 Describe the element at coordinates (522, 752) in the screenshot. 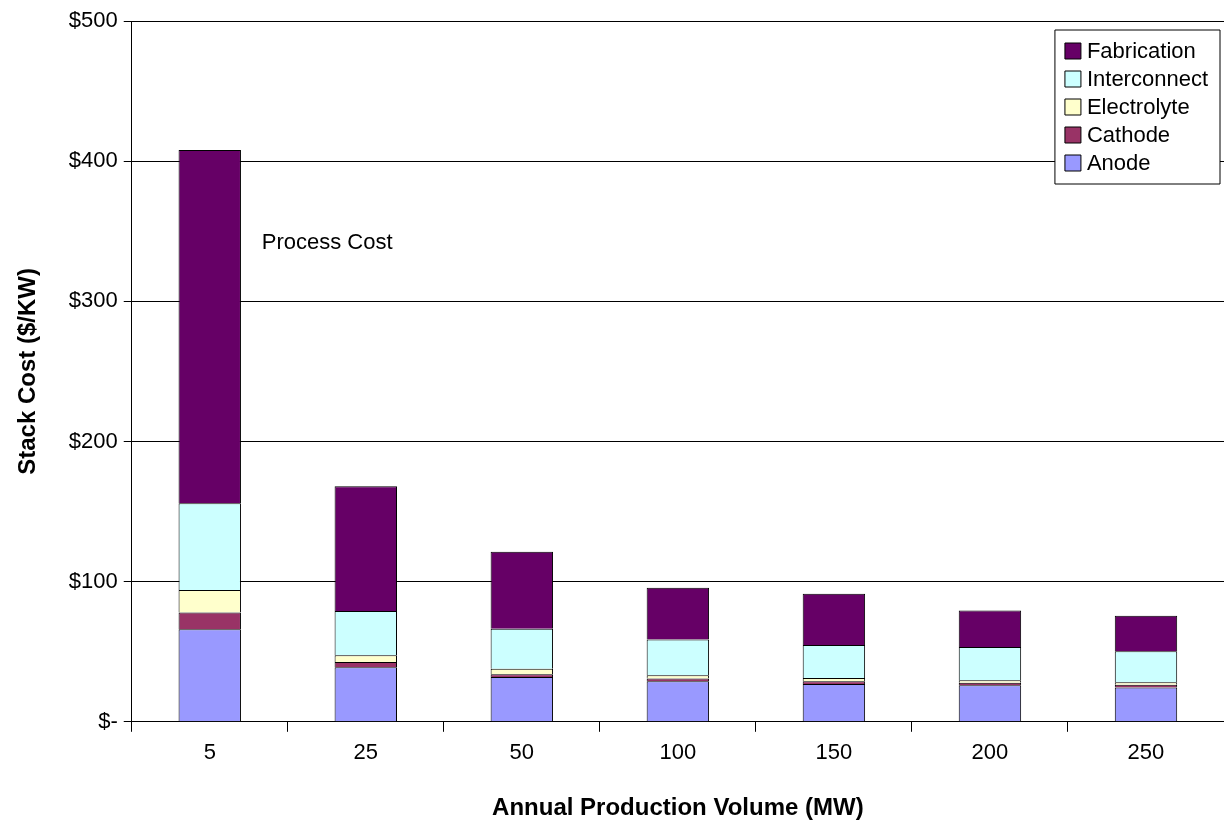

I see `x-tick-label: 50` at that location.